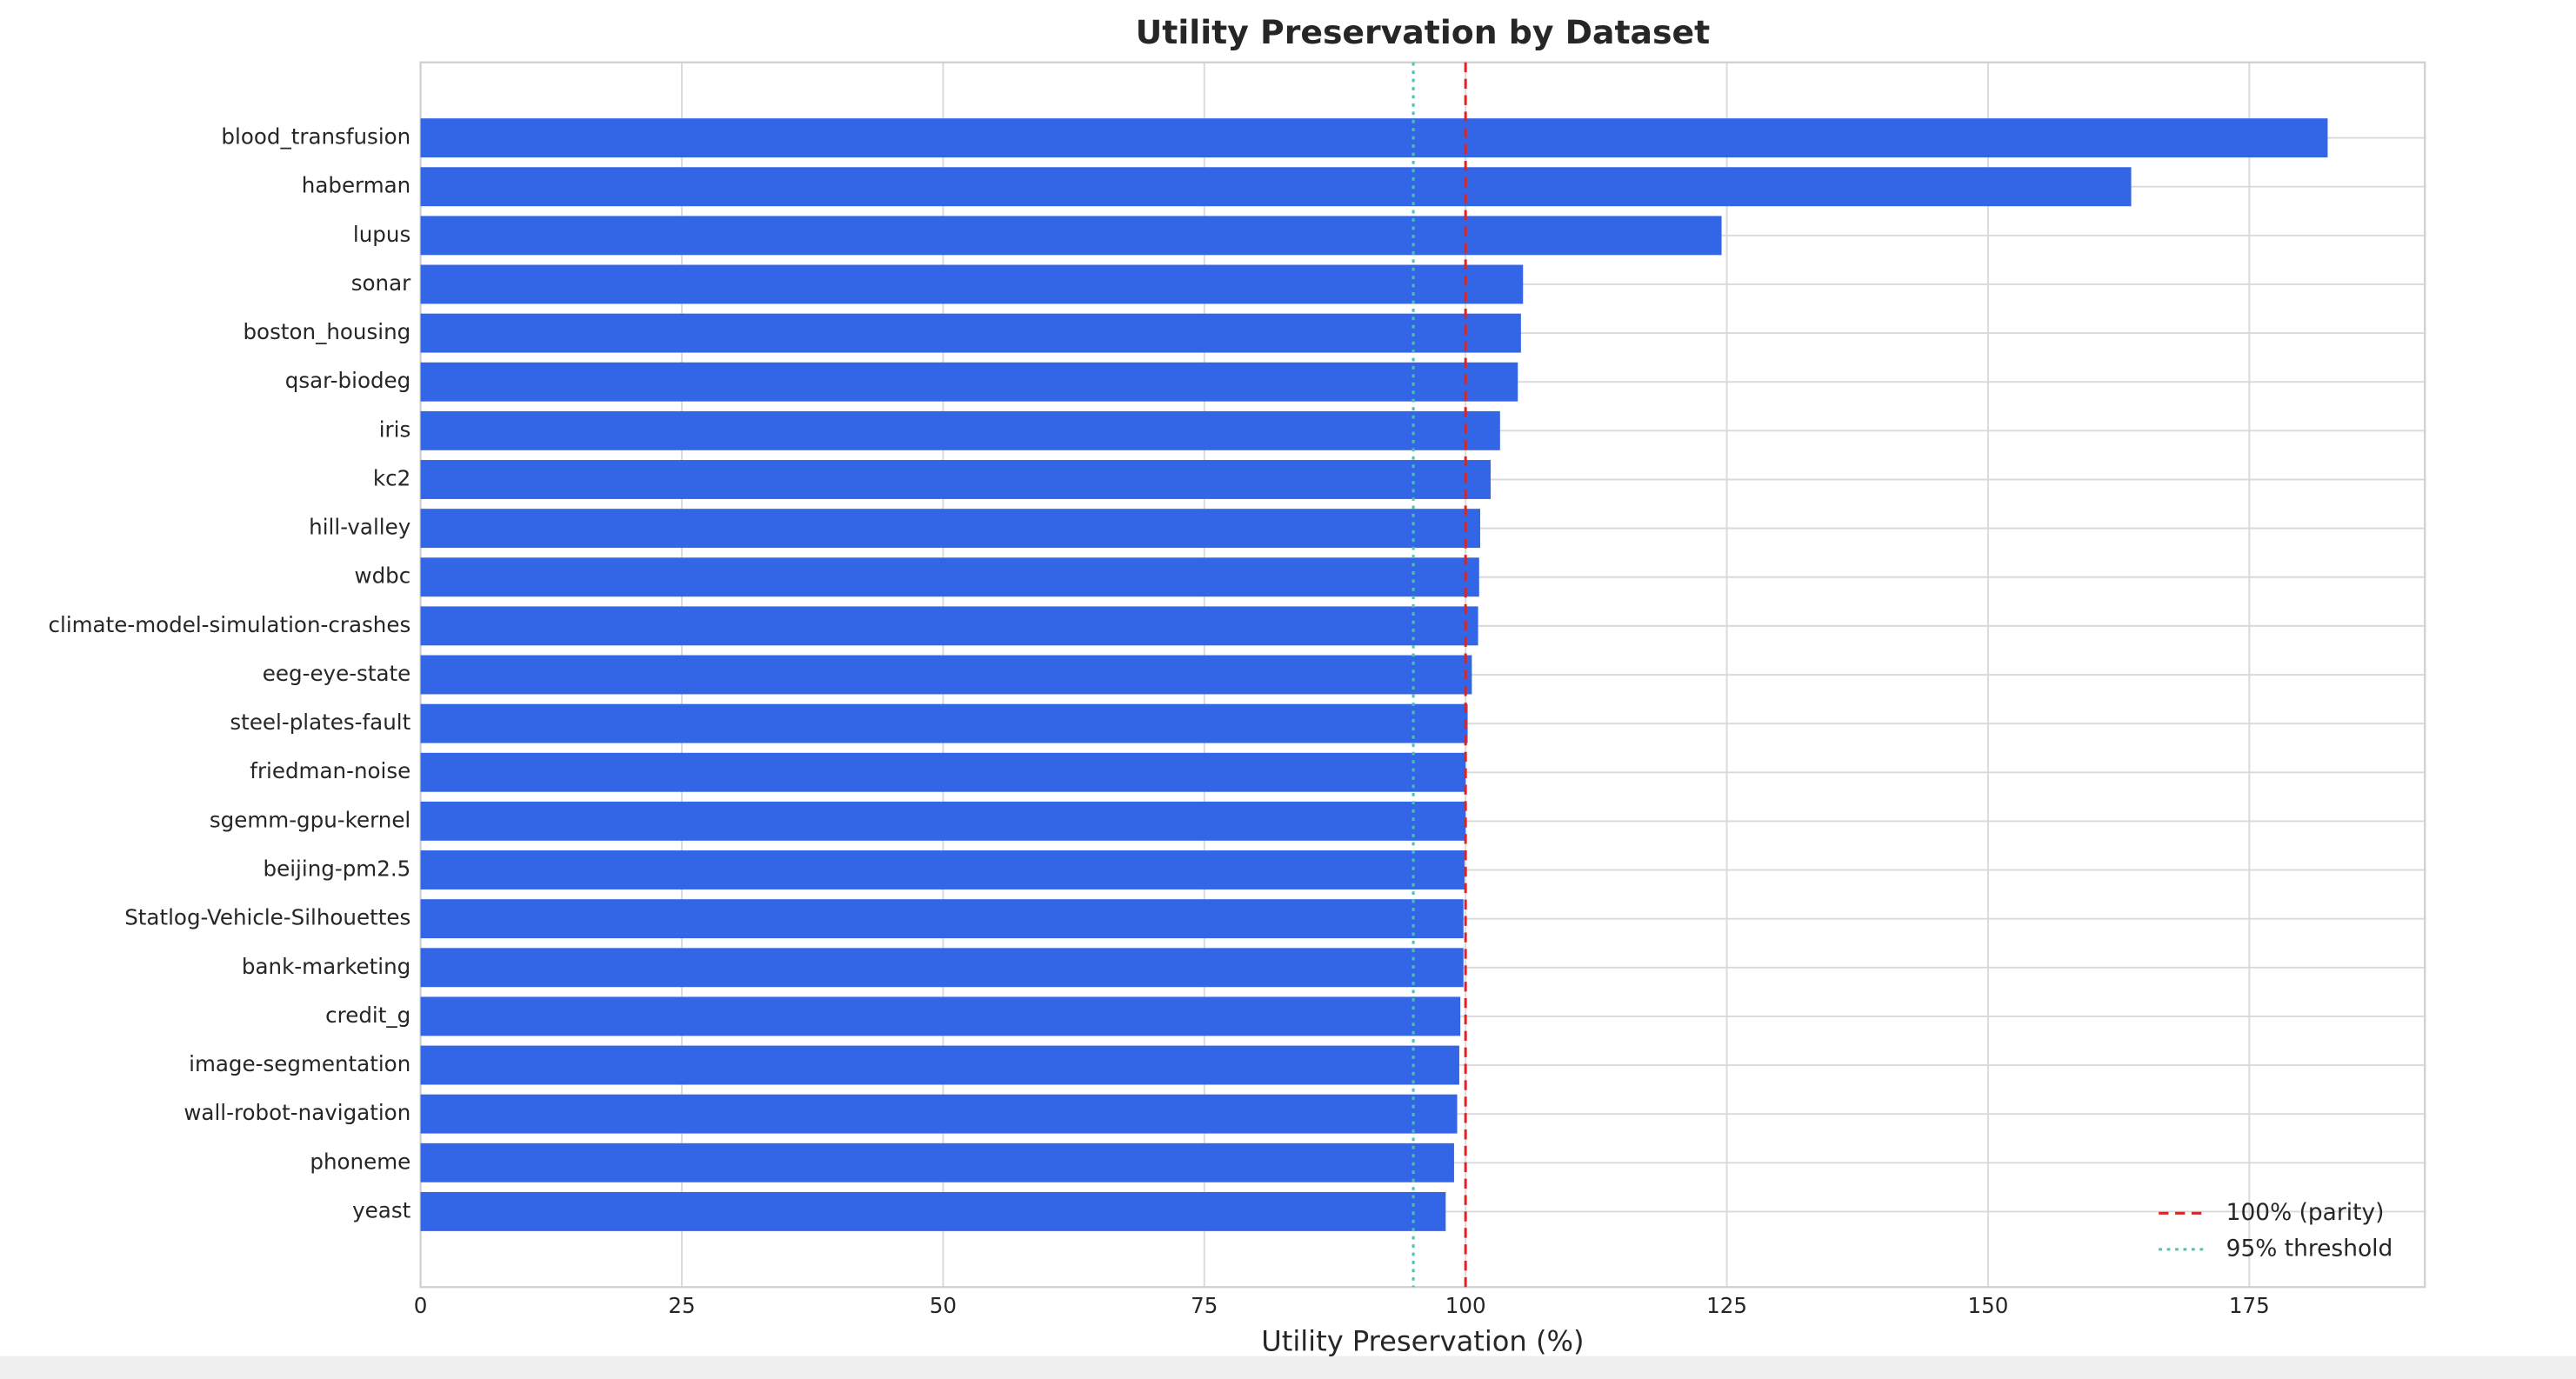 The image size is (2576, 1379). What do you see at coordinates (395, 429) in the screenshot?
I see `y-tick-label: iris` at bounding box center [395, 429].